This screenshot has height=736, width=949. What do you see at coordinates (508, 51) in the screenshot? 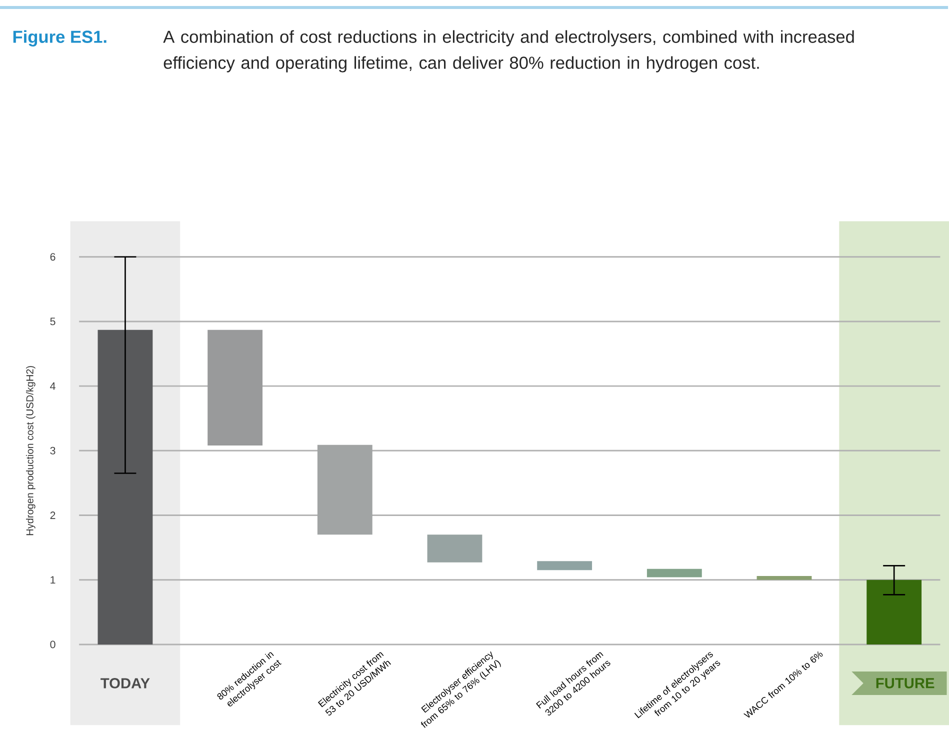
I see `chart-subtitle: A combination of cost reductions in electricity and electrolysers, combined with increased efficiency and operating lifetime, can deliver 80% reduction in hydrogen cost.` at bounding box center [508, 51].